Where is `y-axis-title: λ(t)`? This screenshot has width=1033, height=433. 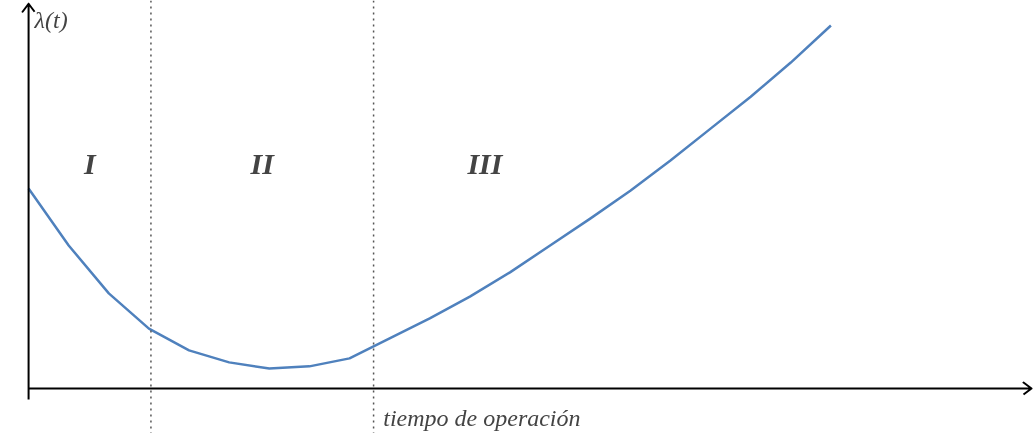 y-axis-title: λ(t) is located at coordinates (50, 20).